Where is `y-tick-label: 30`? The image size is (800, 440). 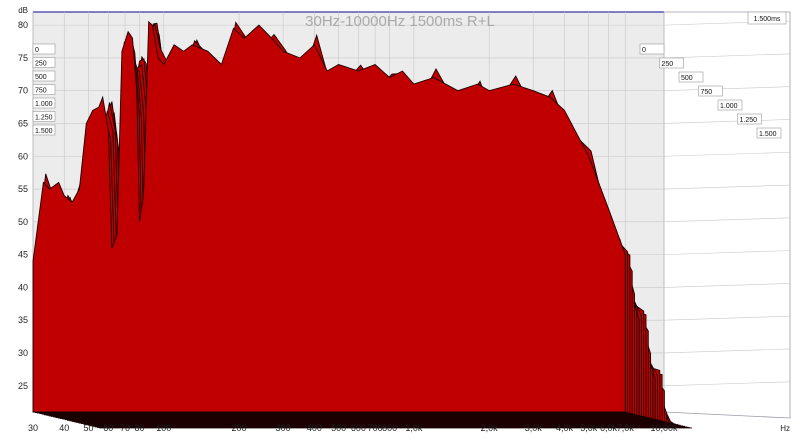
y-tick-label: 30 is located at coordinates (23, 353).